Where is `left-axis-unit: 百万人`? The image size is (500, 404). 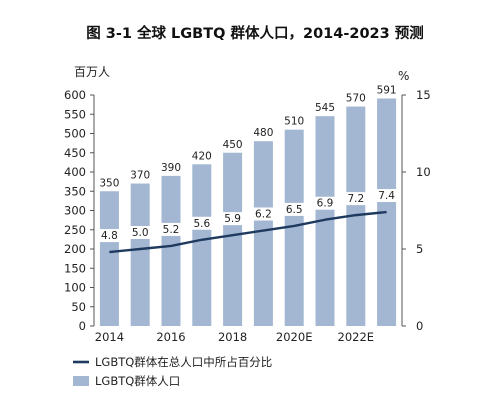 left-axis-unit: 百万人 is located at coordinates (92, 72).